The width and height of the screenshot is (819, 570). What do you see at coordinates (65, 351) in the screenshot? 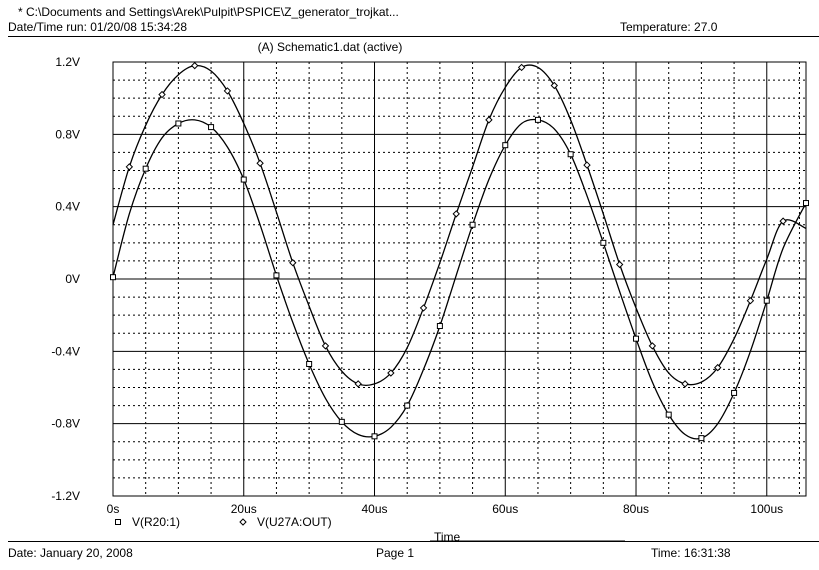
I see `y-tick-label: -0.4V` at bounding box center [65, 351].